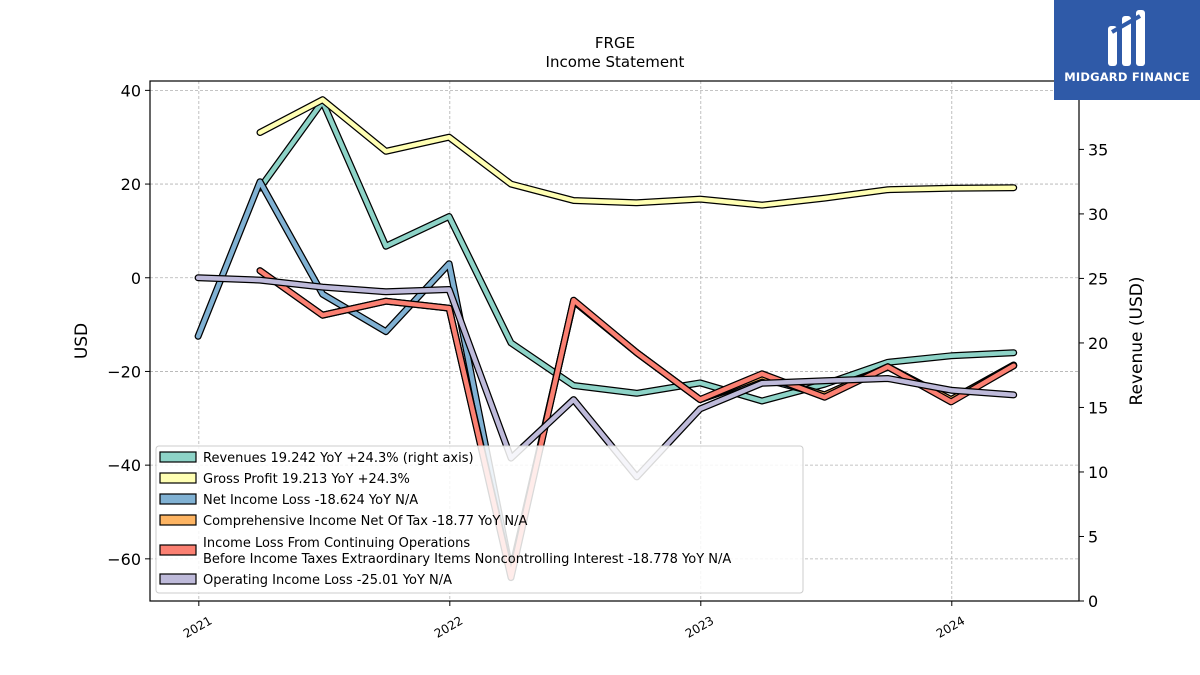 This screenshot has width=1200, height=675. I want to click on y-axis-label: USD, so click(82, 341).